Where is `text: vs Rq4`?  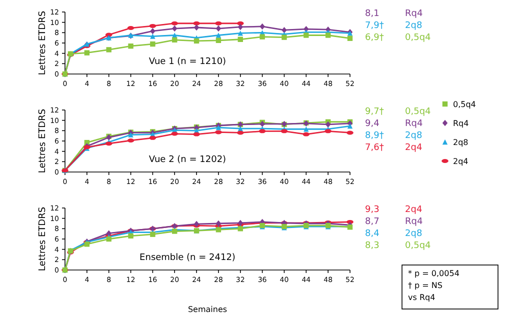 text: vs Rq4 is located at coordinates (422, 297).